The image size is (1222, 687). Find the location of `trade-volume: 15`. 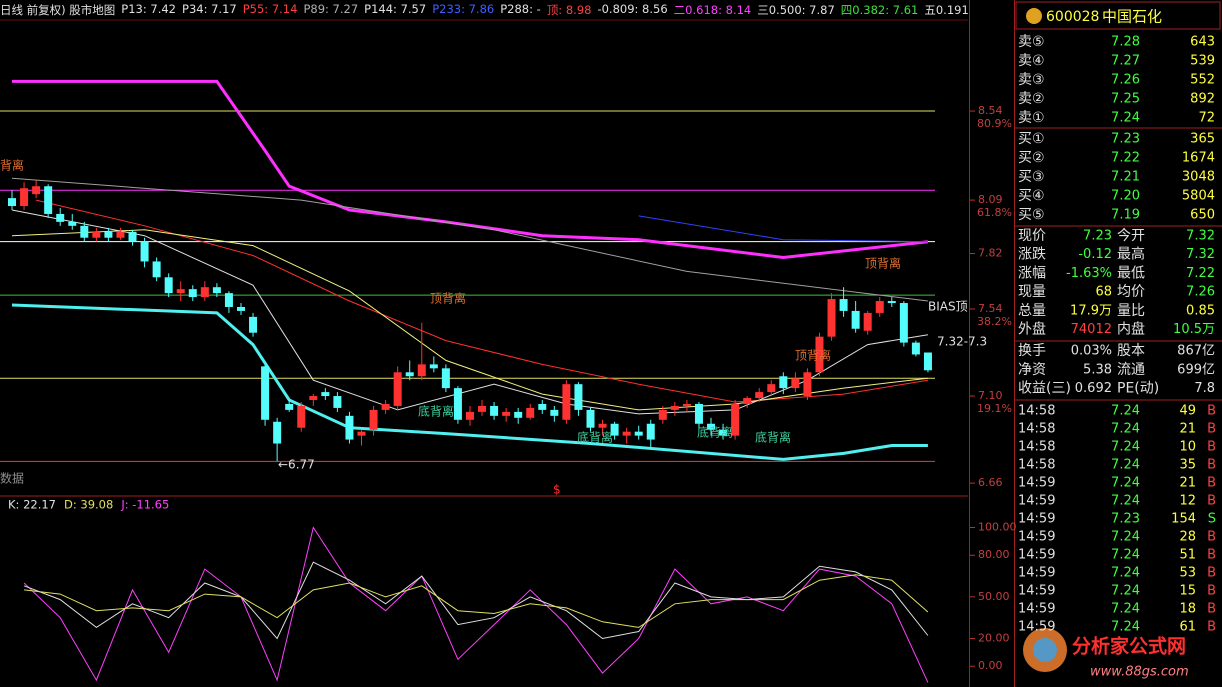

trade-volume: 15 is located at coordinates (1187, 591).